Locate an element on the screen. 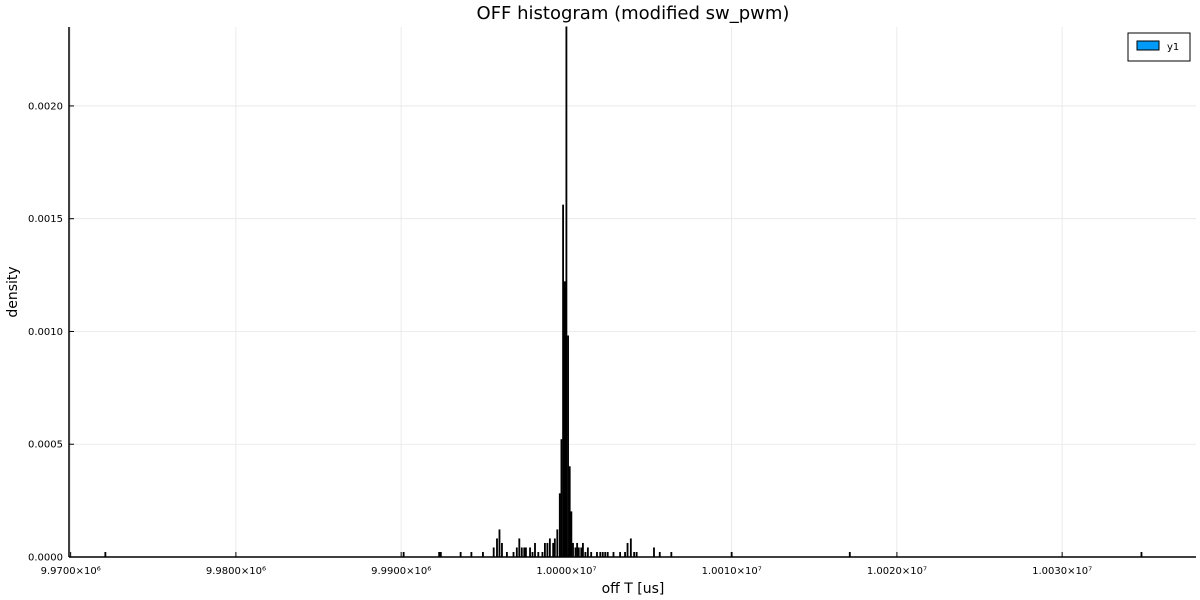  x-tick-label: 1.0000×10⁷ is located at coordinates (566, 571).